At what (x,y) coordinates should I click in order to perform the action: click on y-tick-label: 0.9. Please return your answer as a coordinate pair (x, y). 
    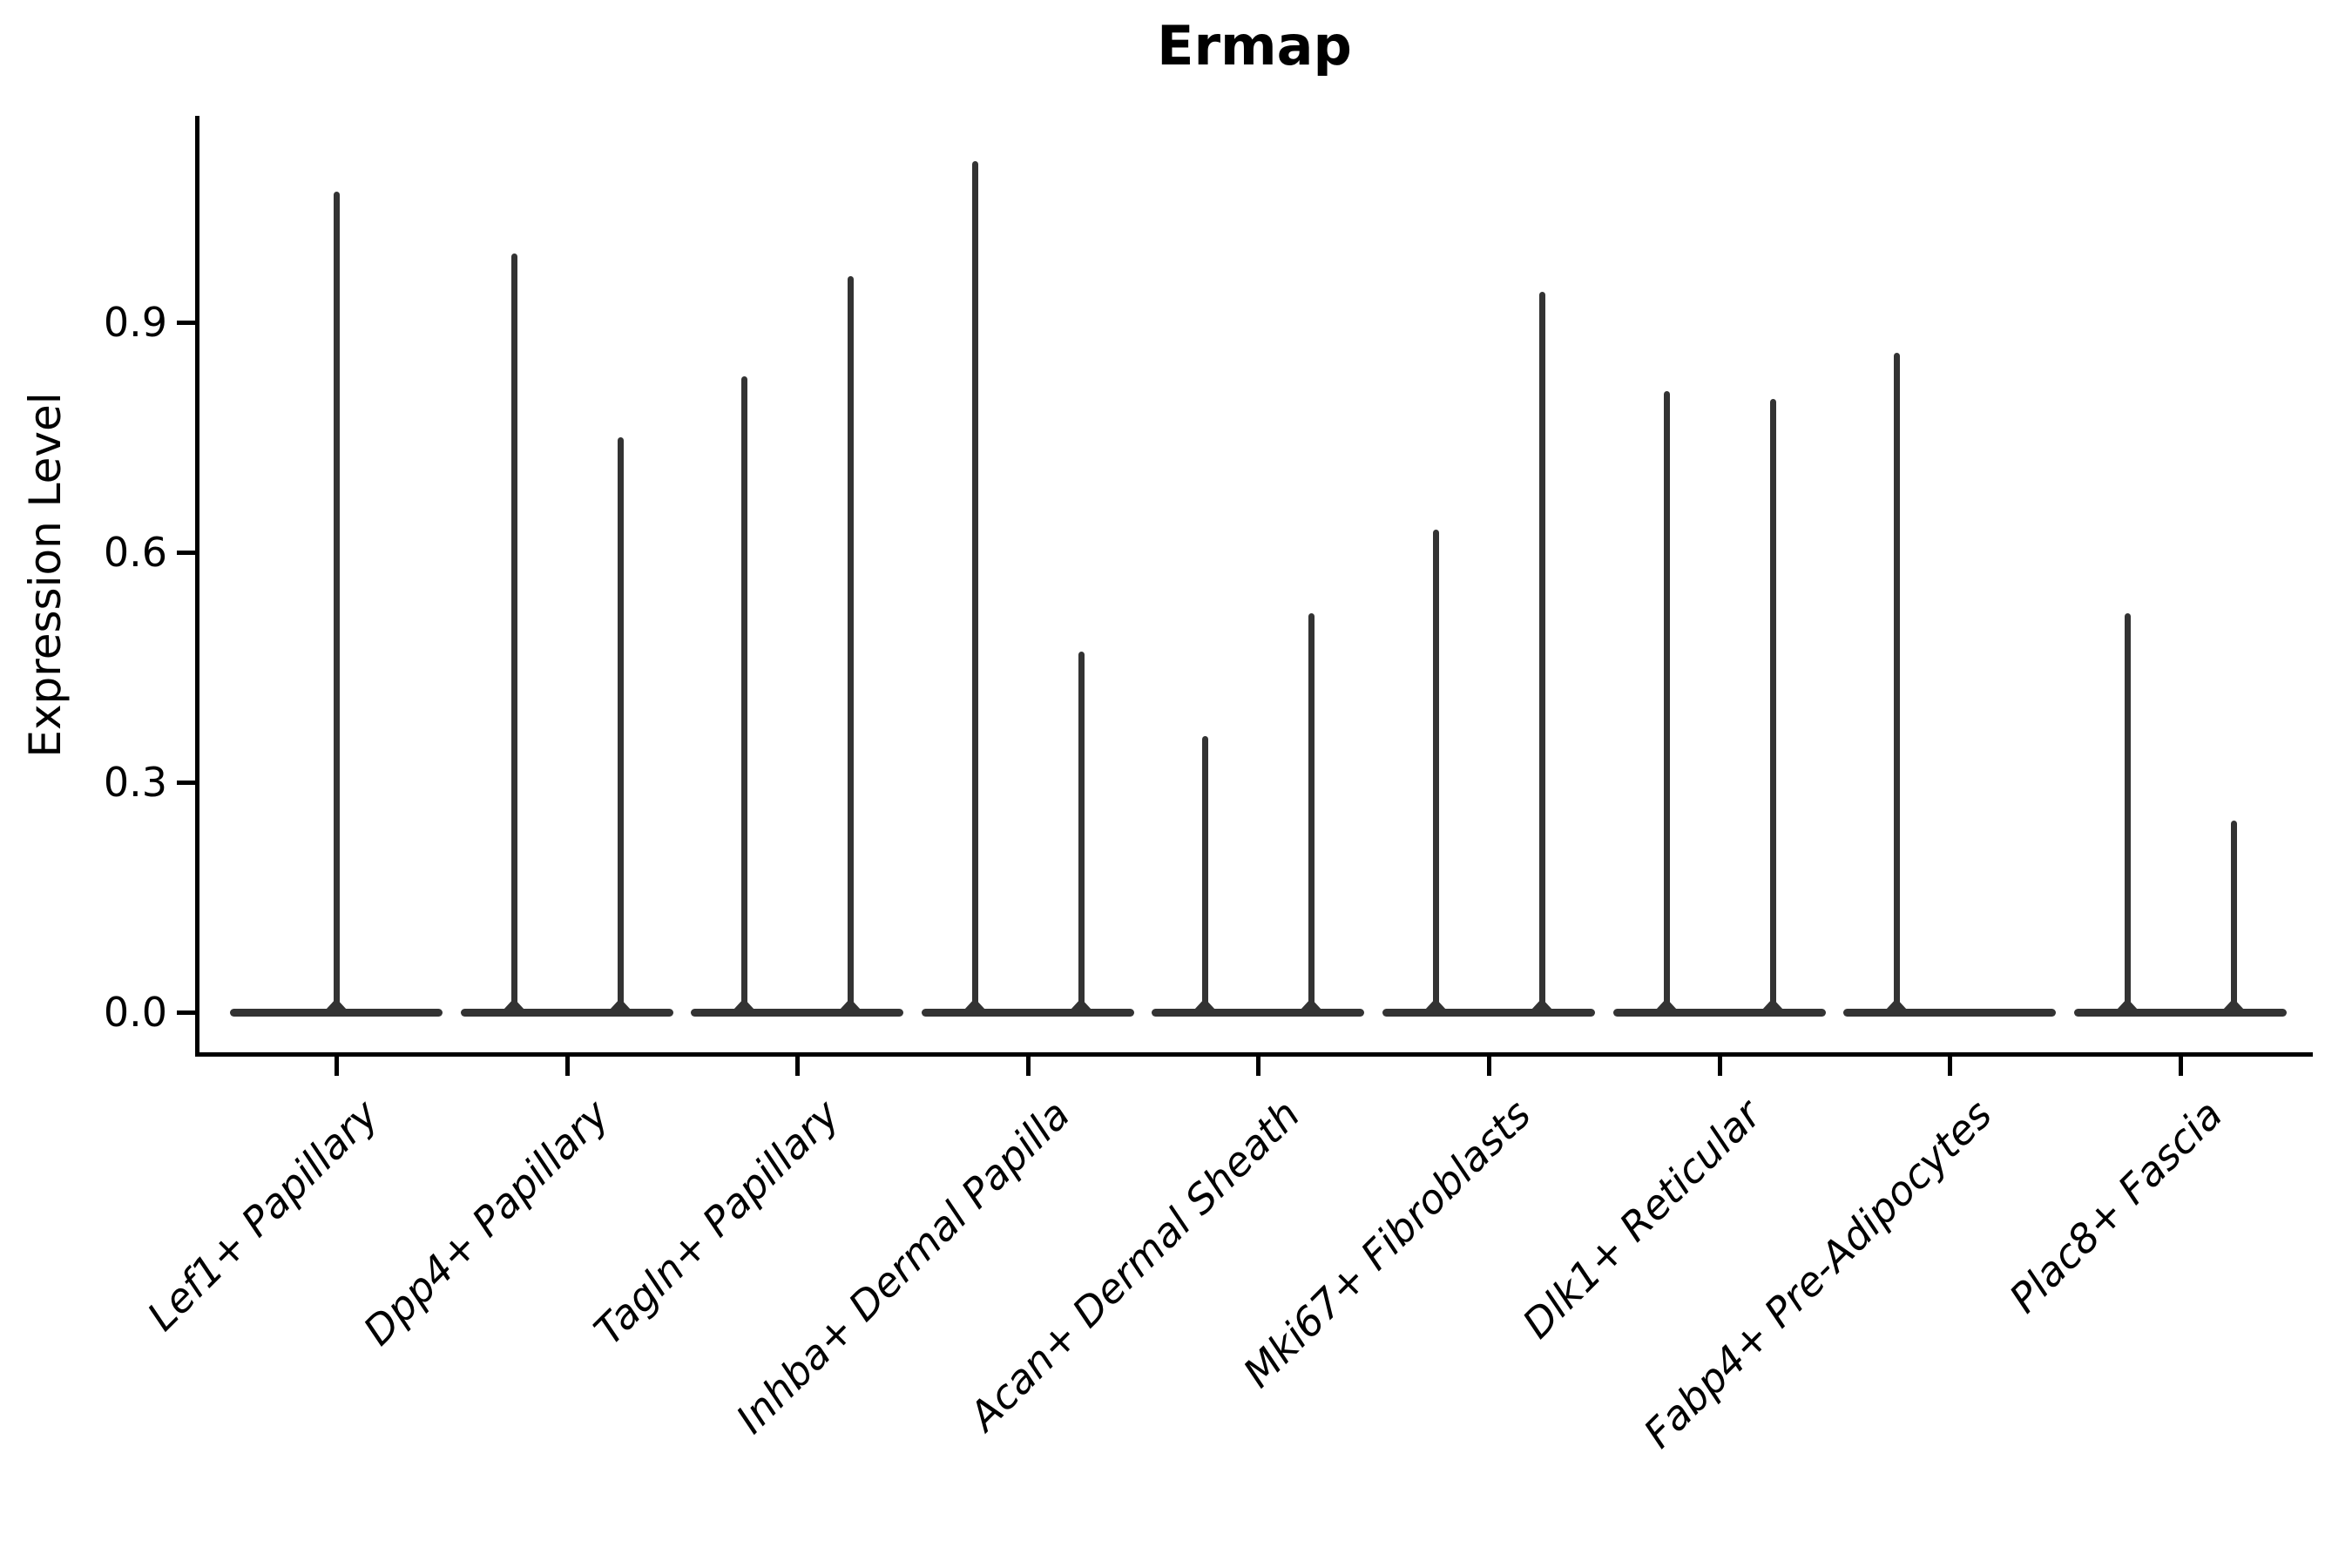
    Looking at the image, I should click on (135, 322).